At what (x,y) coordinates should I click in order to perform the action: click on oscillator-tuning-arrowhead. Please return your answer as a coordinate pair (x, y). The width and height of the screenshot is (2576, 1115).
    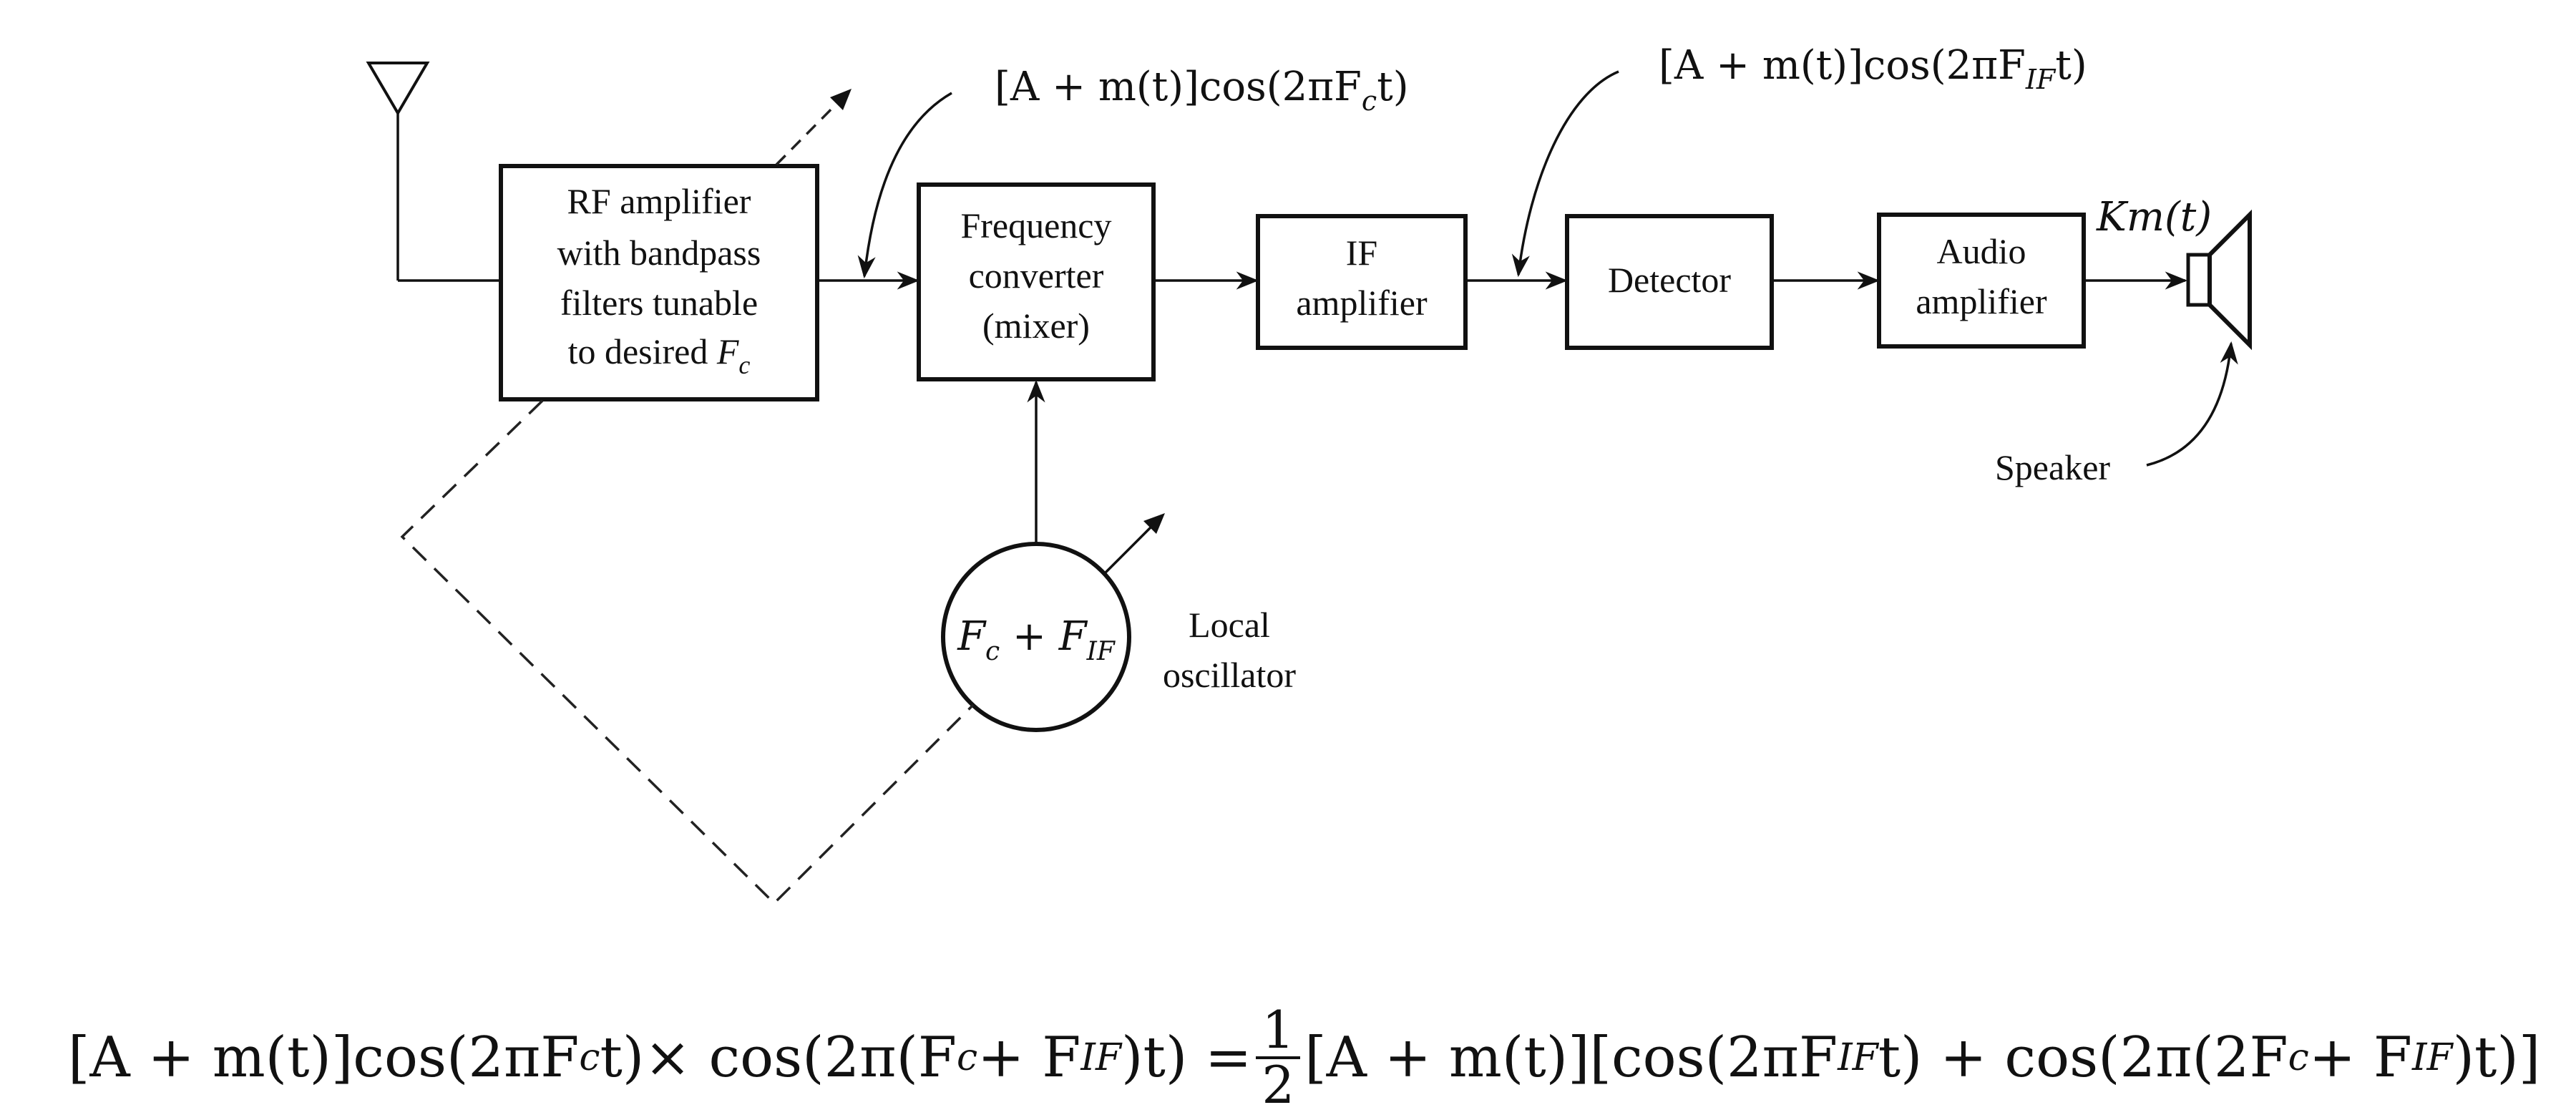
    Looking at the image, I should click on (1154, 523).